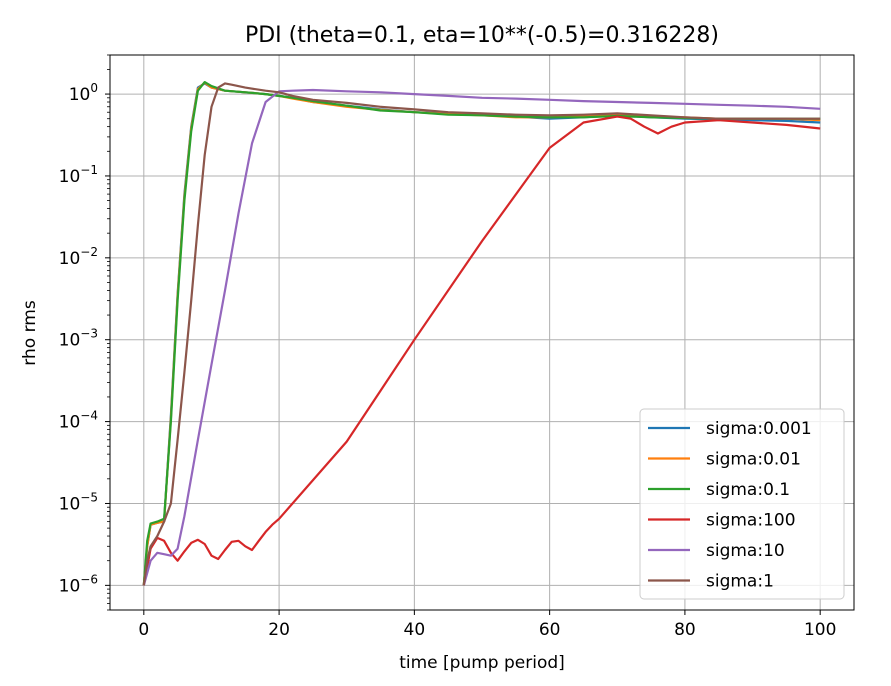 The width and height of the screenshot is (891, 686). What do you see at coordinates (482, 35) in the screenshot?
I see `chart-title: PDI (theta=0.1, eta=10**(-0.5)=0.316228)` at bounding box center [482, 35].